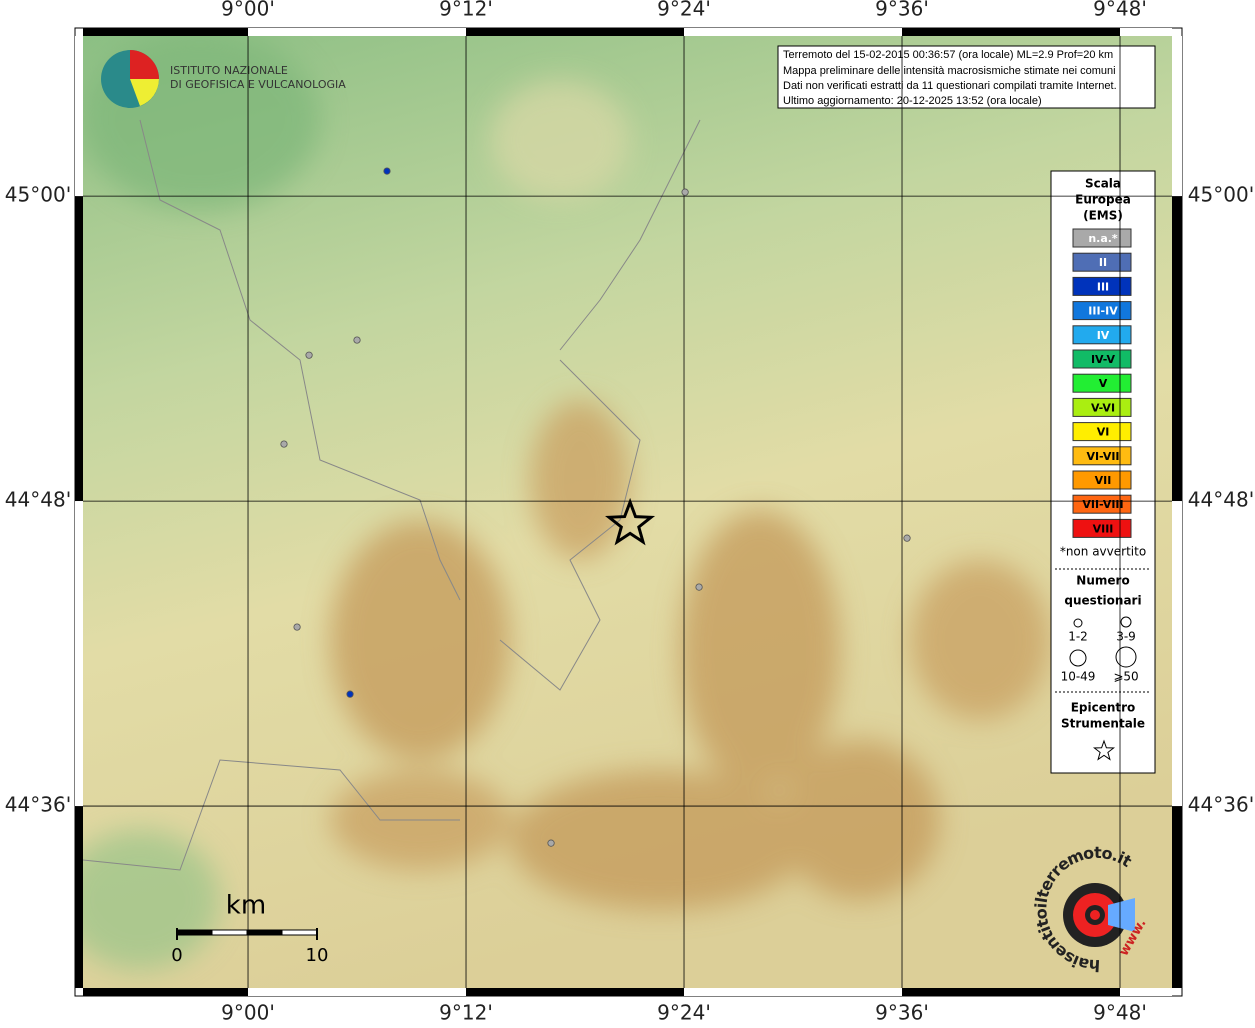  Describe the element at coordinates (1103, 200) in the screenshot. I see `legend-title: Europea` at that location.